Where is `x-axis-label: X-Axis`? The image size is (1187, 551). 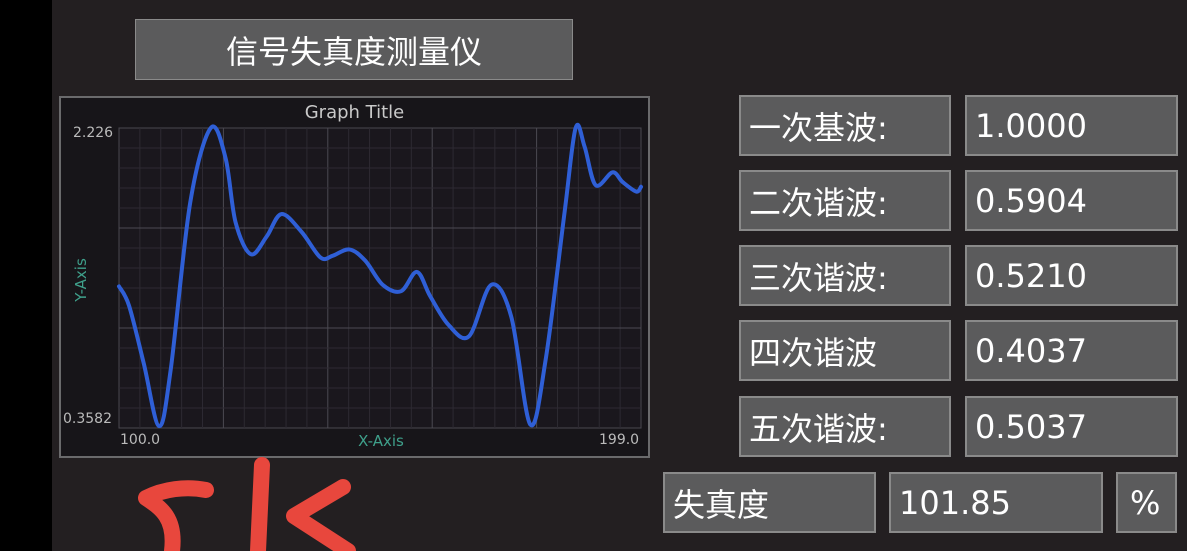 x-axis-label: X-Axis is located at coordinates (381, 441).